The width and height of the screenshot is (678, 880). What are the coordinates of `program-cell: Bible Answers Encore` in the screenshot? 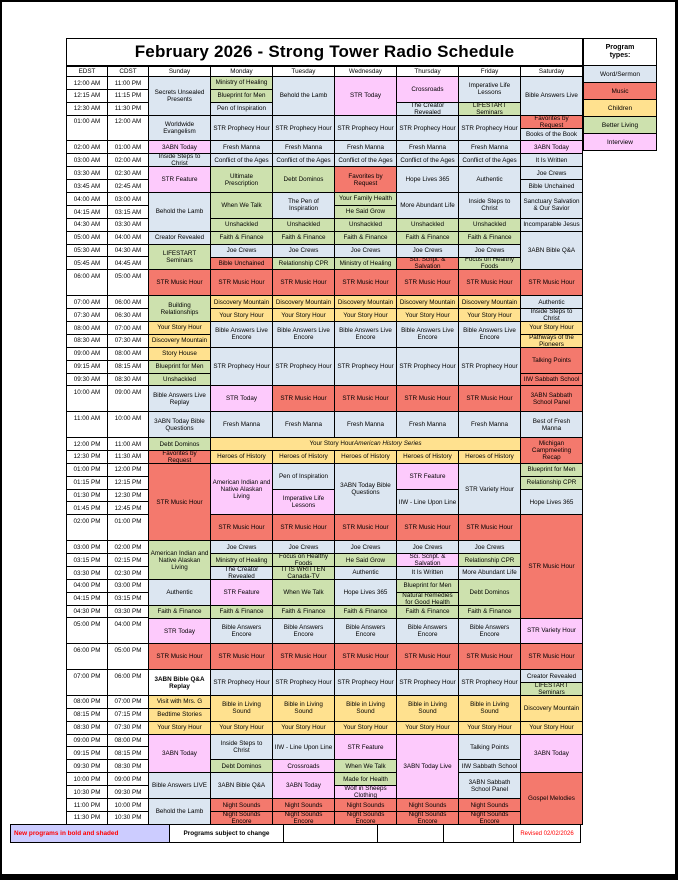 It's located at (489, 631).